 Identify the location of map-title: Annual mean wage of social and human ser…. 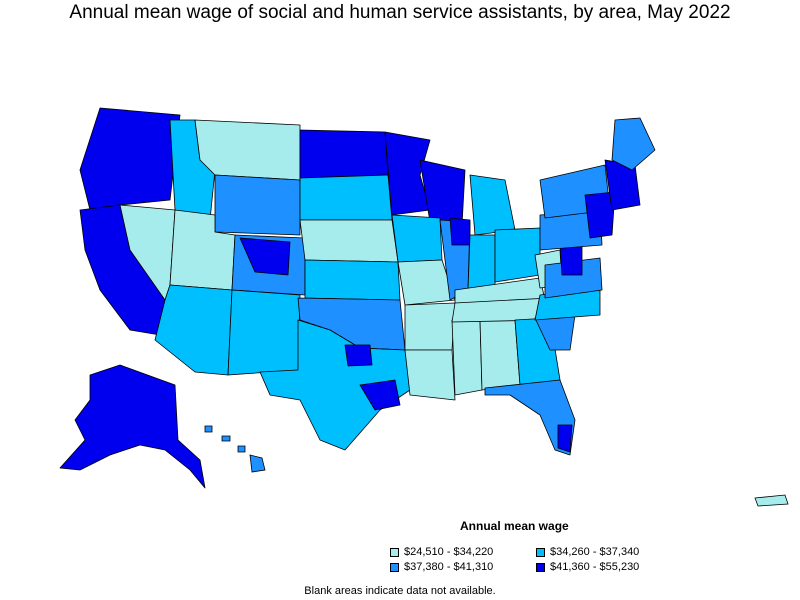
(400, 12).